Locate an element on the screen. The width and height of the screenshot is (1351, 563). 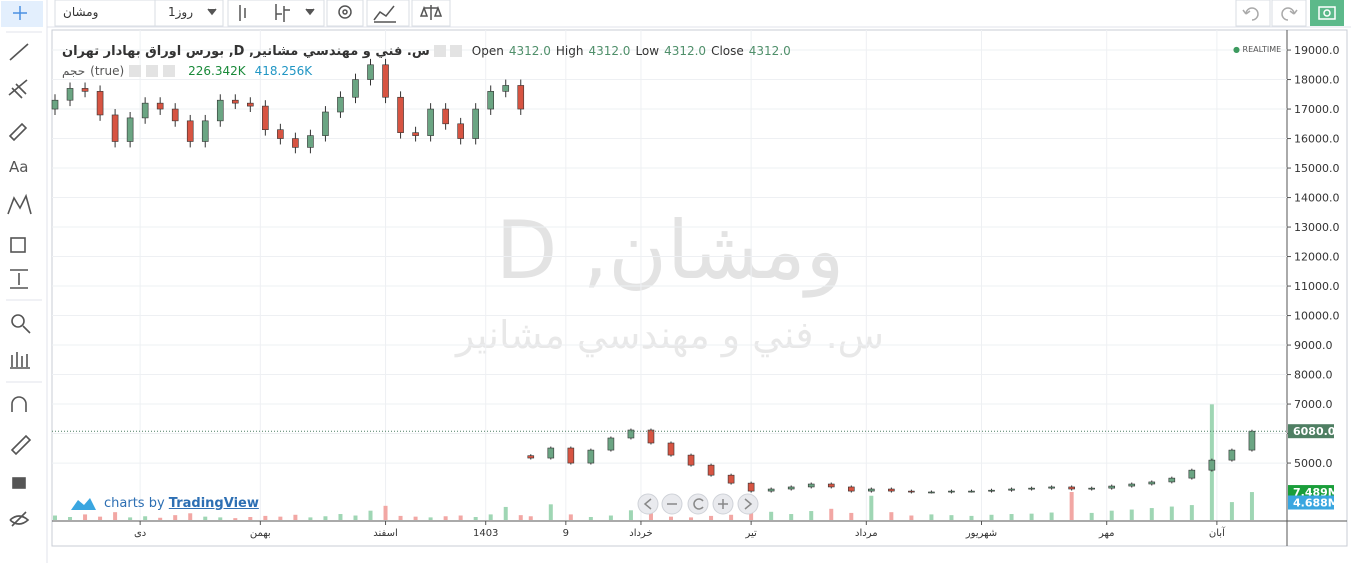
navigation-buttons is located at coordinates (698, 504).